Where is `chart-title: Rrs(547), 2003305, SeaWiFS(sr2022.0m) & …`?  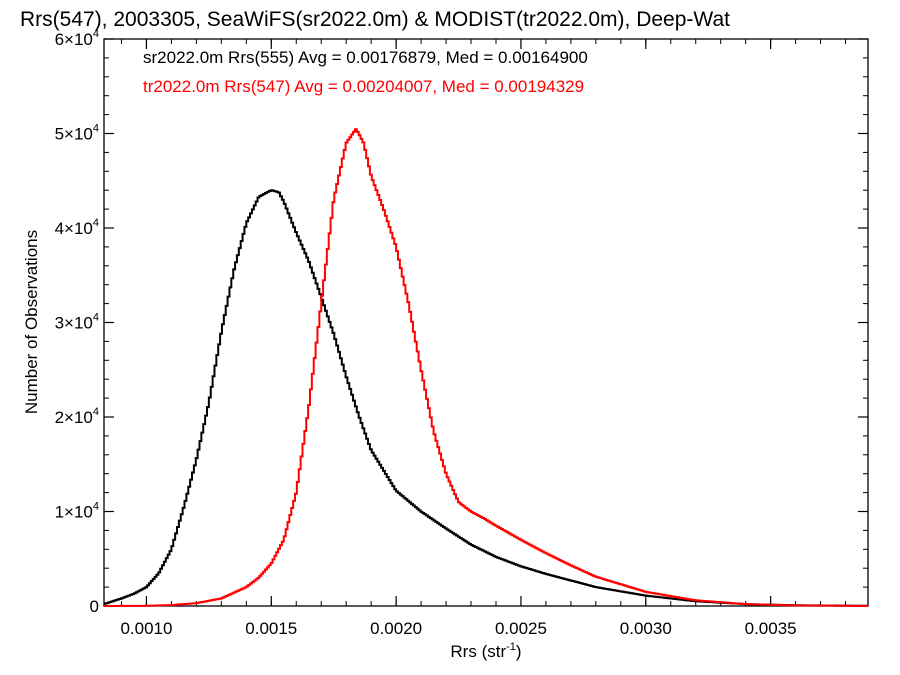
chart-title: Rrs(547), 2003305, SeaWiFS(sr2022.0m) & … is located at coordinates (375, 19).